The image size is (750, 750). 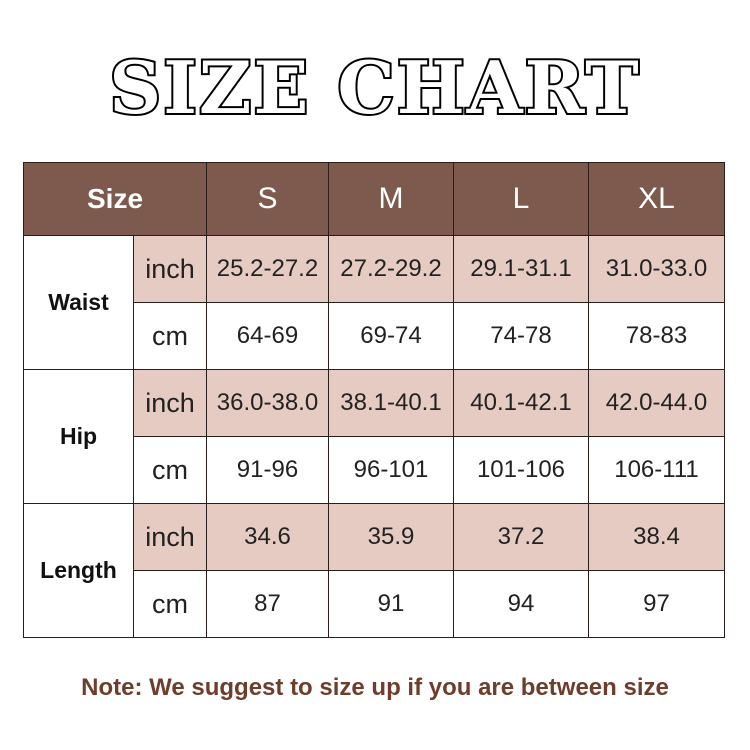 I want to click on size-value-cell: 64-69, so click(x=267, y=336).